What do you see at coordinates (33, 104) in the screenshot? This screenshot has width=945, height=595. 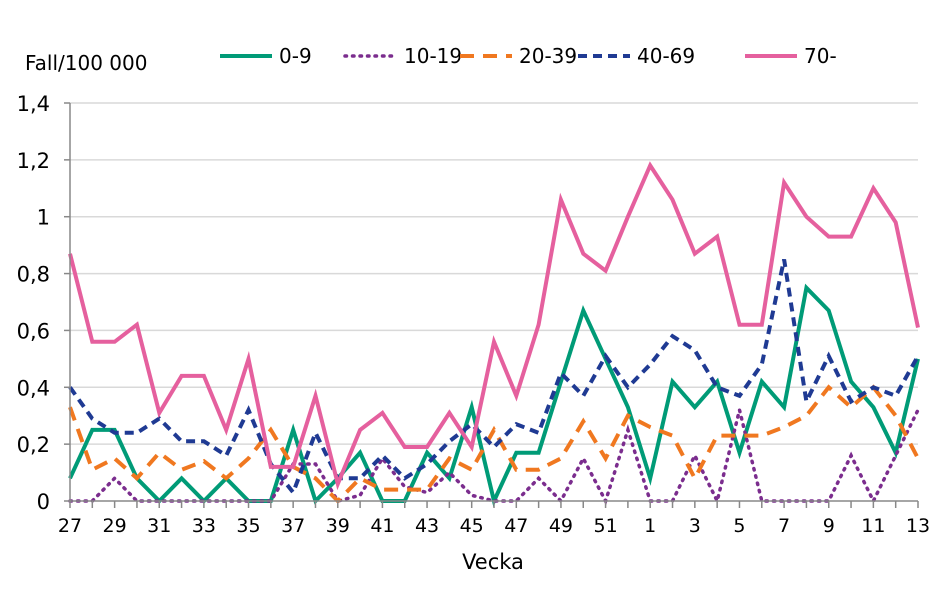 I see `y-tick-label: 1,4` at bounding box center [33, 104].